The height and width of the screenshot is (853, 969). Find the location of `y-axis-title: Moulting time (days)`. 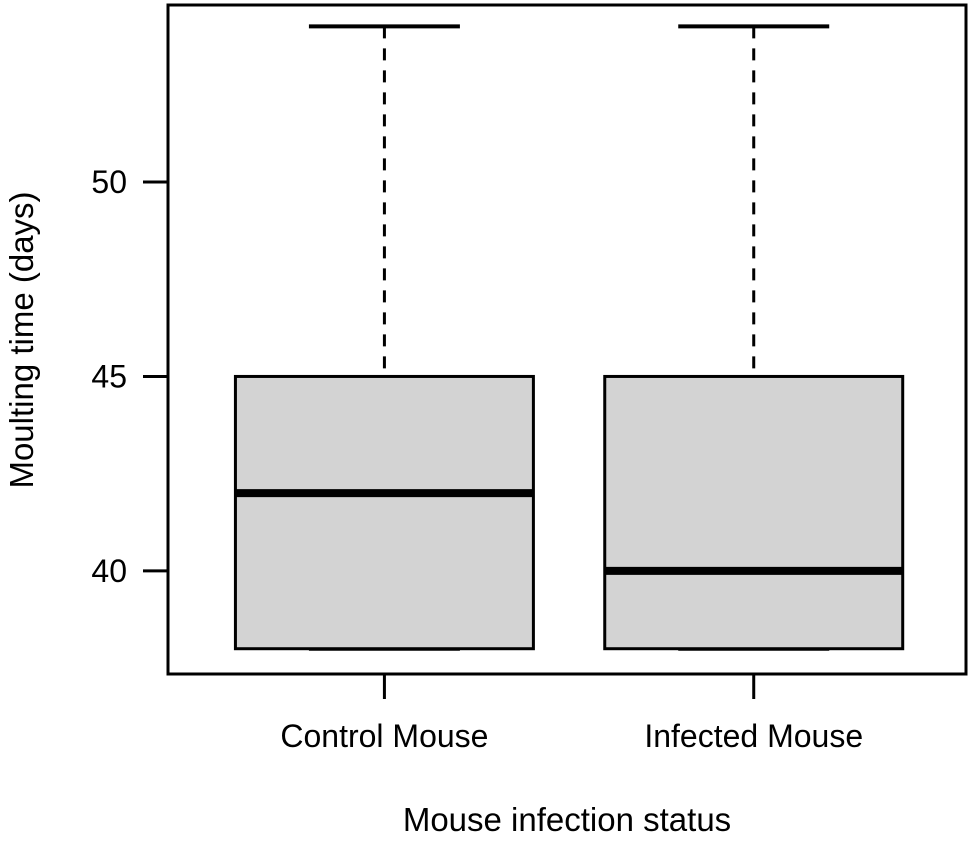

y-axis-title: Moulting time (days) is located at coordinates (21, 339).